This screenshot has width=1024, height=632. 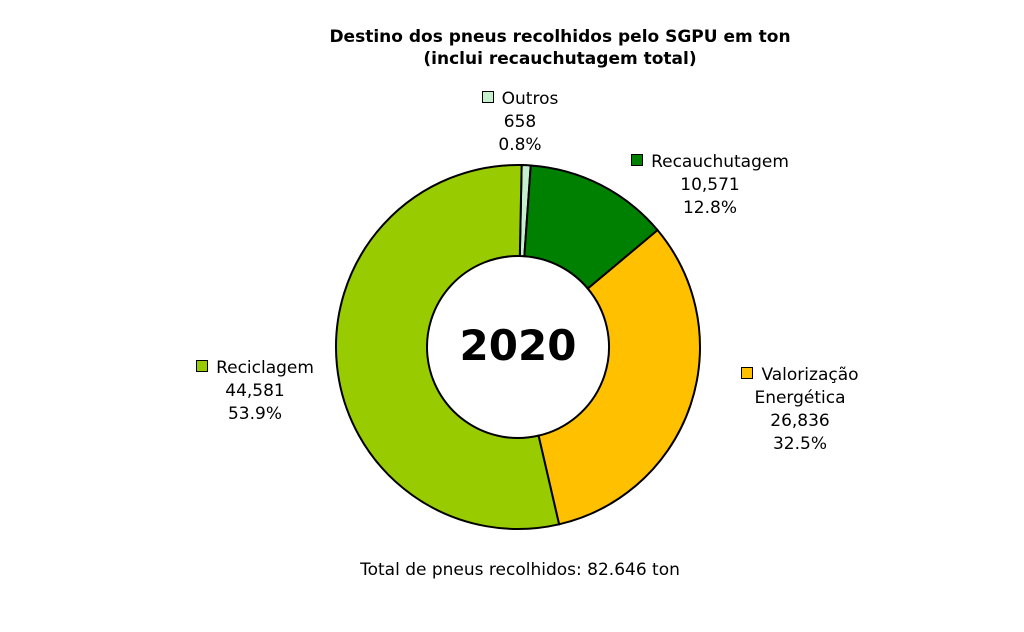 What do you see at coordinates (202, 366) in the screenshot?
I see `legend-swatch-reciclagem` at bounding box center [202, 366].